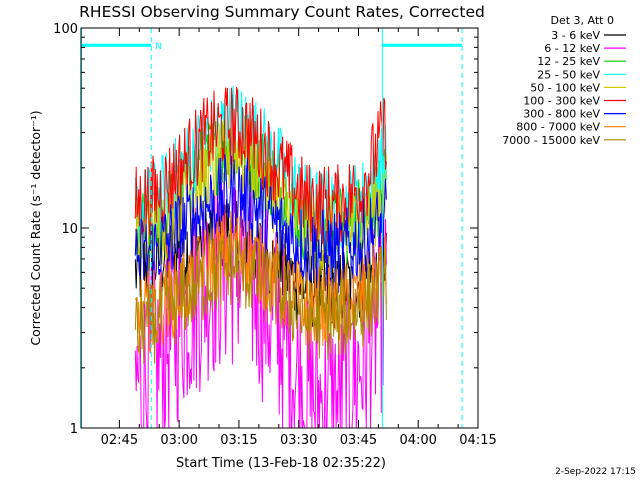 Image resolution: width=640 pixels, height=480 pixels. Describe the element at coordinates (281, 463) in the screenshot. I see `x-axis-label: Start Time (13-Feb-18 02:35:22)` at that location.